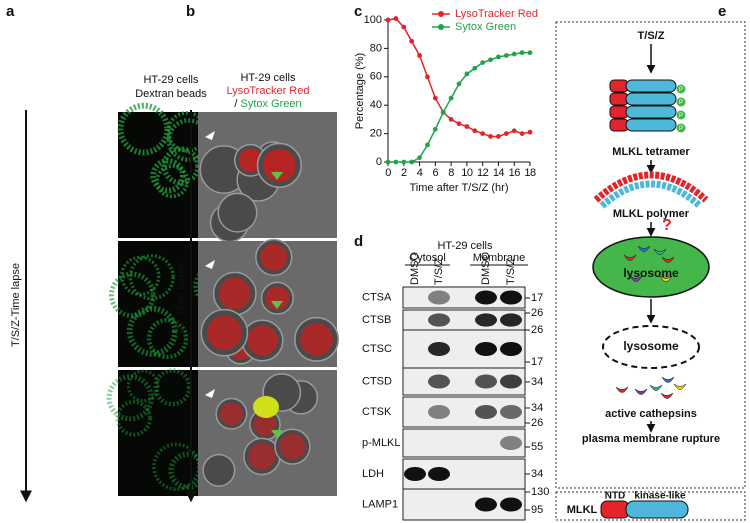  I want to click on polymer-red, so click(651, 187).